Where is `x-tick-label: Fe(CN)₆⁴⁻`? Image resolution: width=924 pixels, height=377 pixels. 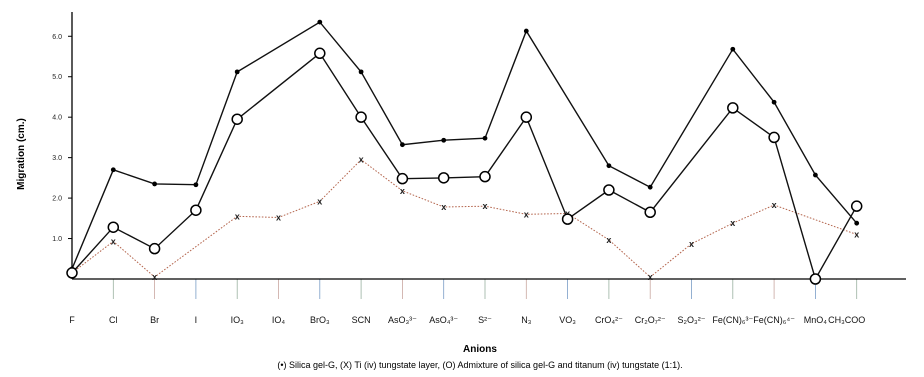 x-tick-label: Fe(CN)₆⁴⁻ is located at coordinates (774, 320).